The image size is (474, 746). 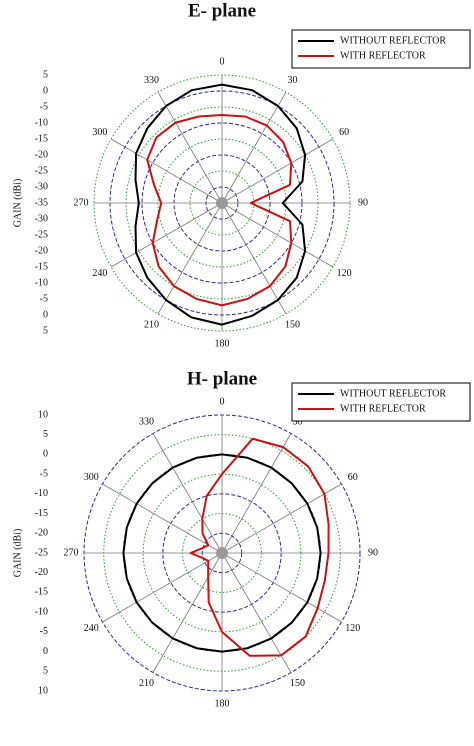 What do you see at coordinates (41, 202) in the screenshot?
I see `r-tick-label: -35` at bounding box center [41, 202].